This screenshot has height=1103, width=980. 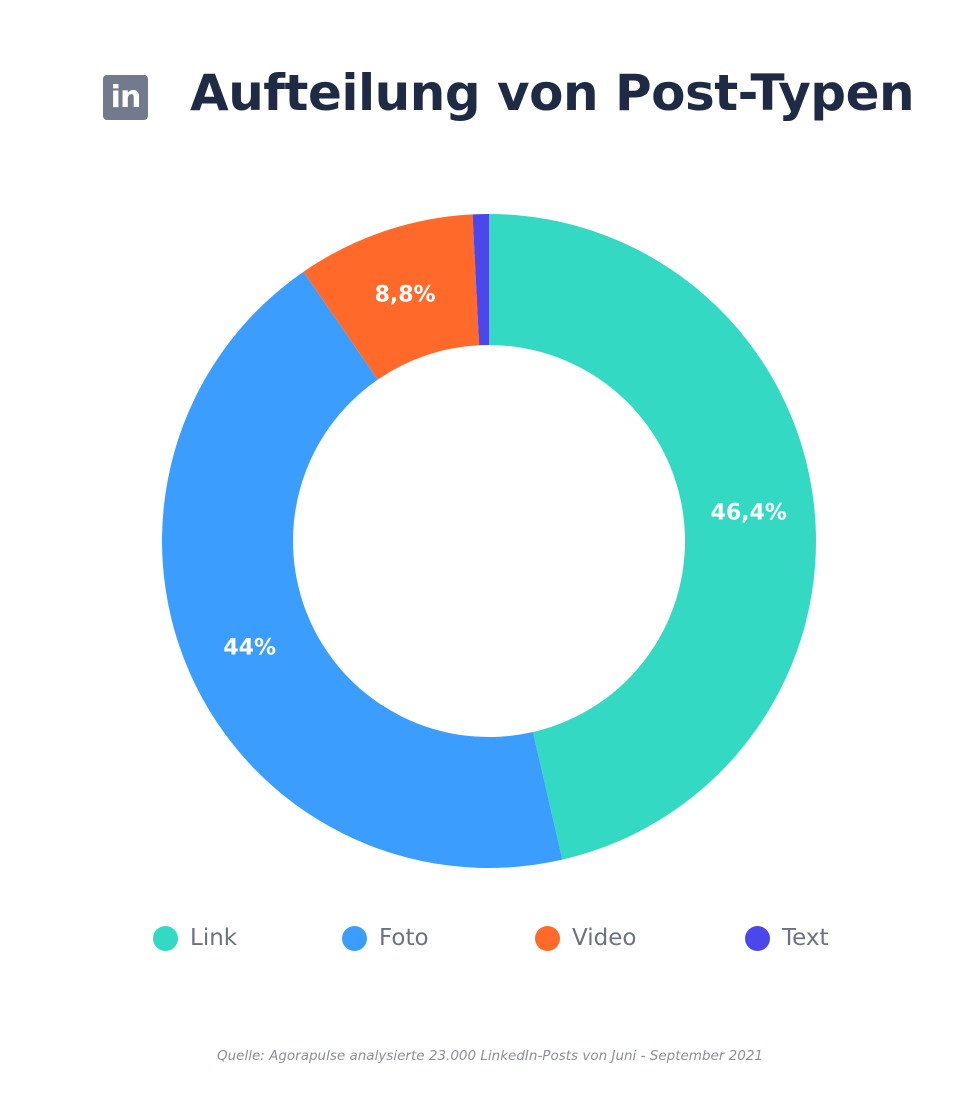 What do you see at coordinates (214, 938) in the screenshot?
I see `legend-label: Link` at bounding box center [214, 938].